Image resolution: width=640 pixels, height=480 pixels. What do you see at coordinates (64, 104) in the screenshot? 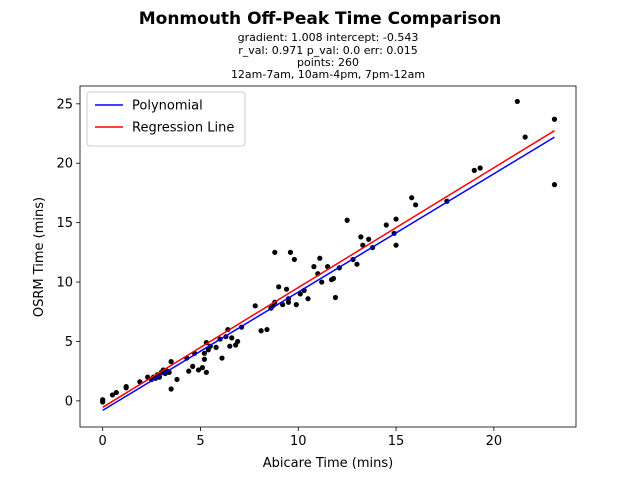
I see `y-tick-label: 25` at bounding box center [64, 104].